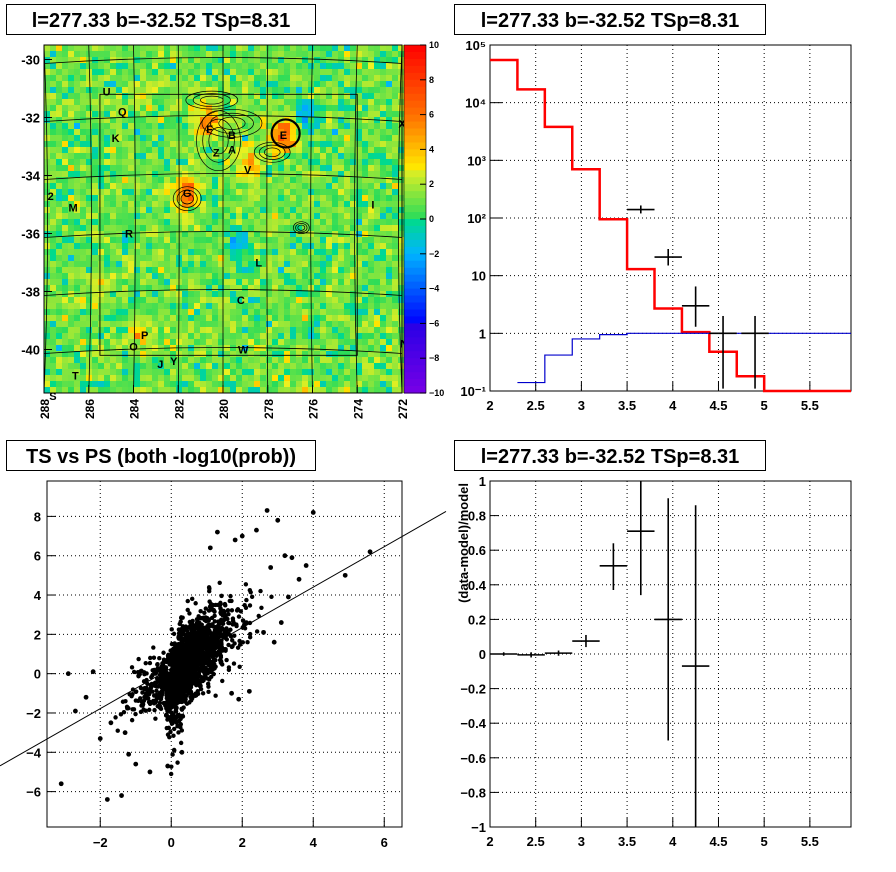  I want to click on scatter-point, so click(258, 616).